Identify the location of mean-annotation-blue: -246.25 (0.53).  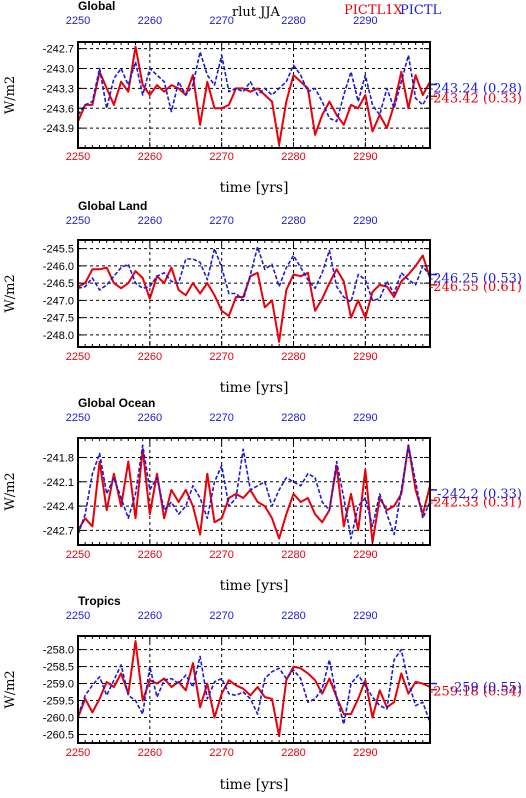
(475, 279).